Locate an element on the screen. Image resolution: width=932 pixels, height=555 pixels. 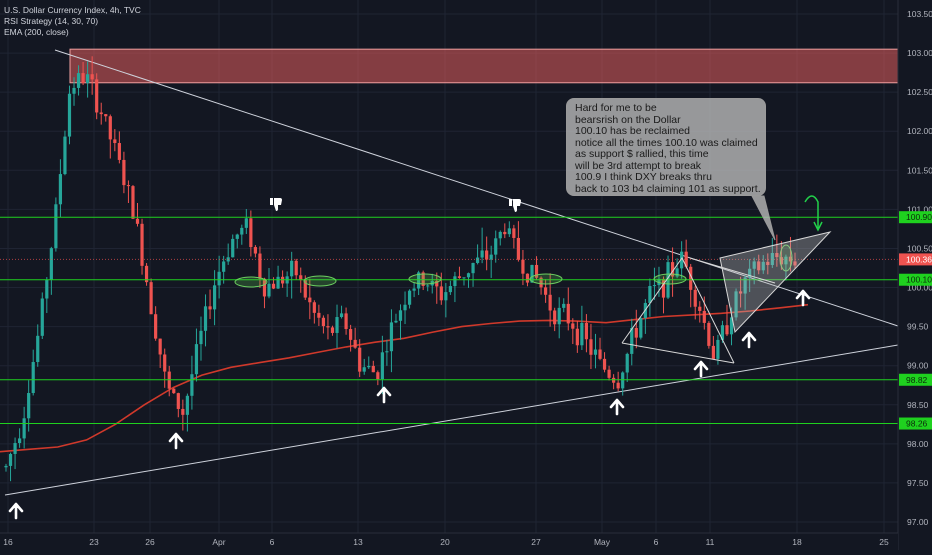
note-line: 100.10 has be reclaimed is located at coordinates (632, 131).